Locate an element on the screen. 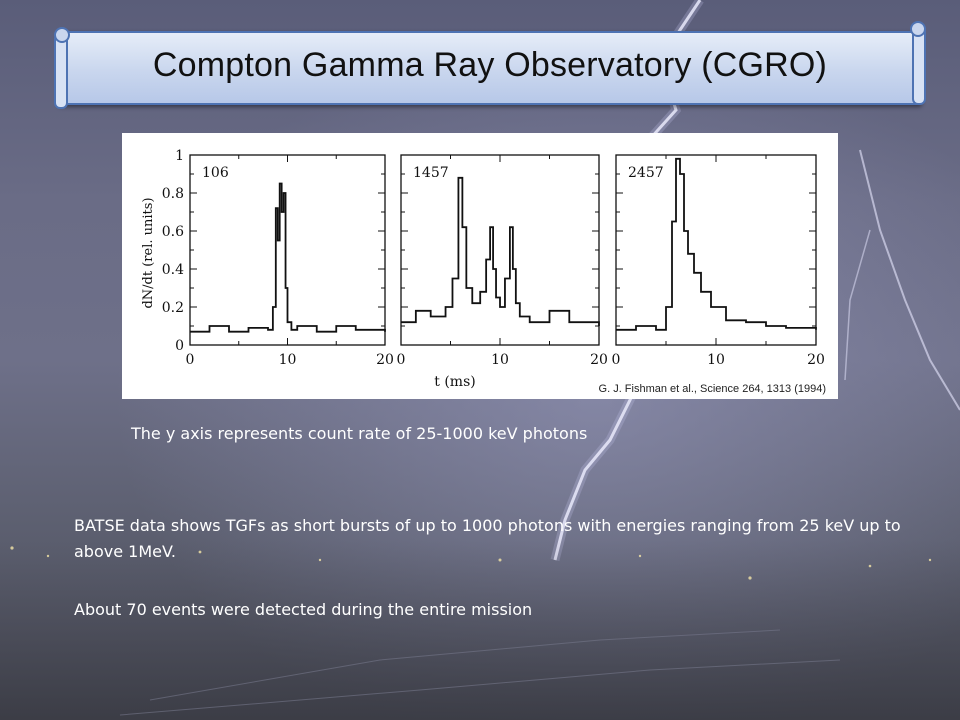 This screenshot has width=960, height=720. slide-title: Compton Gamma Ray Observatory (CGRO) is located at coordinates (490, 65).